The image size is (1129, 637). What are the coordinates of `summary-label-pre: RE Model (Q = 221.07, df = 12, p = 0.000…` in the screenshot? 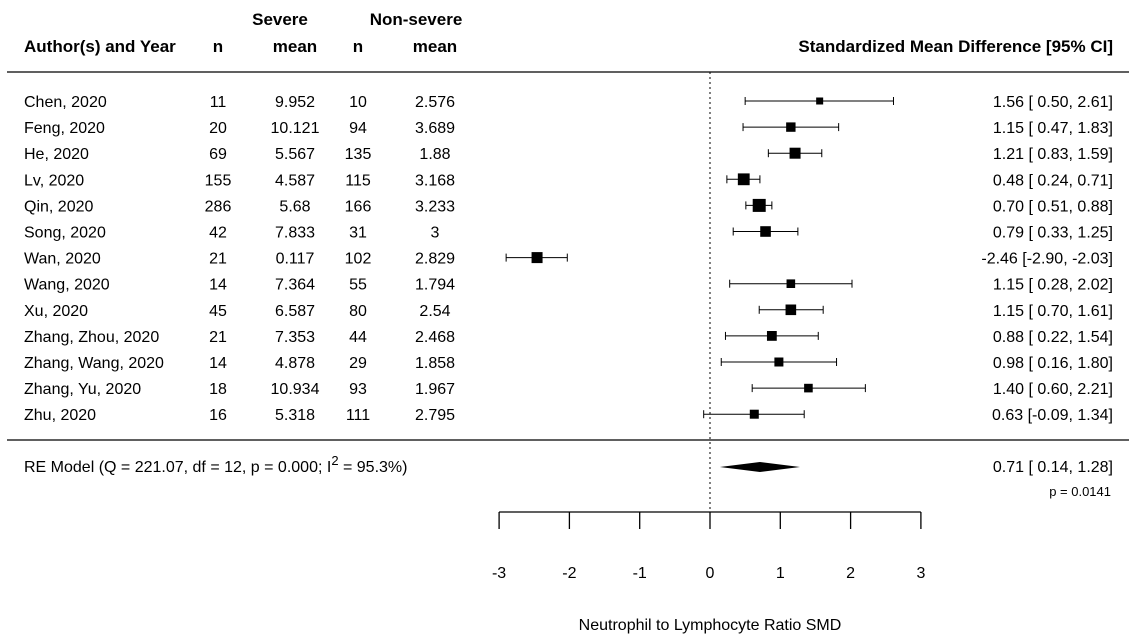 It's located at (177, 467).